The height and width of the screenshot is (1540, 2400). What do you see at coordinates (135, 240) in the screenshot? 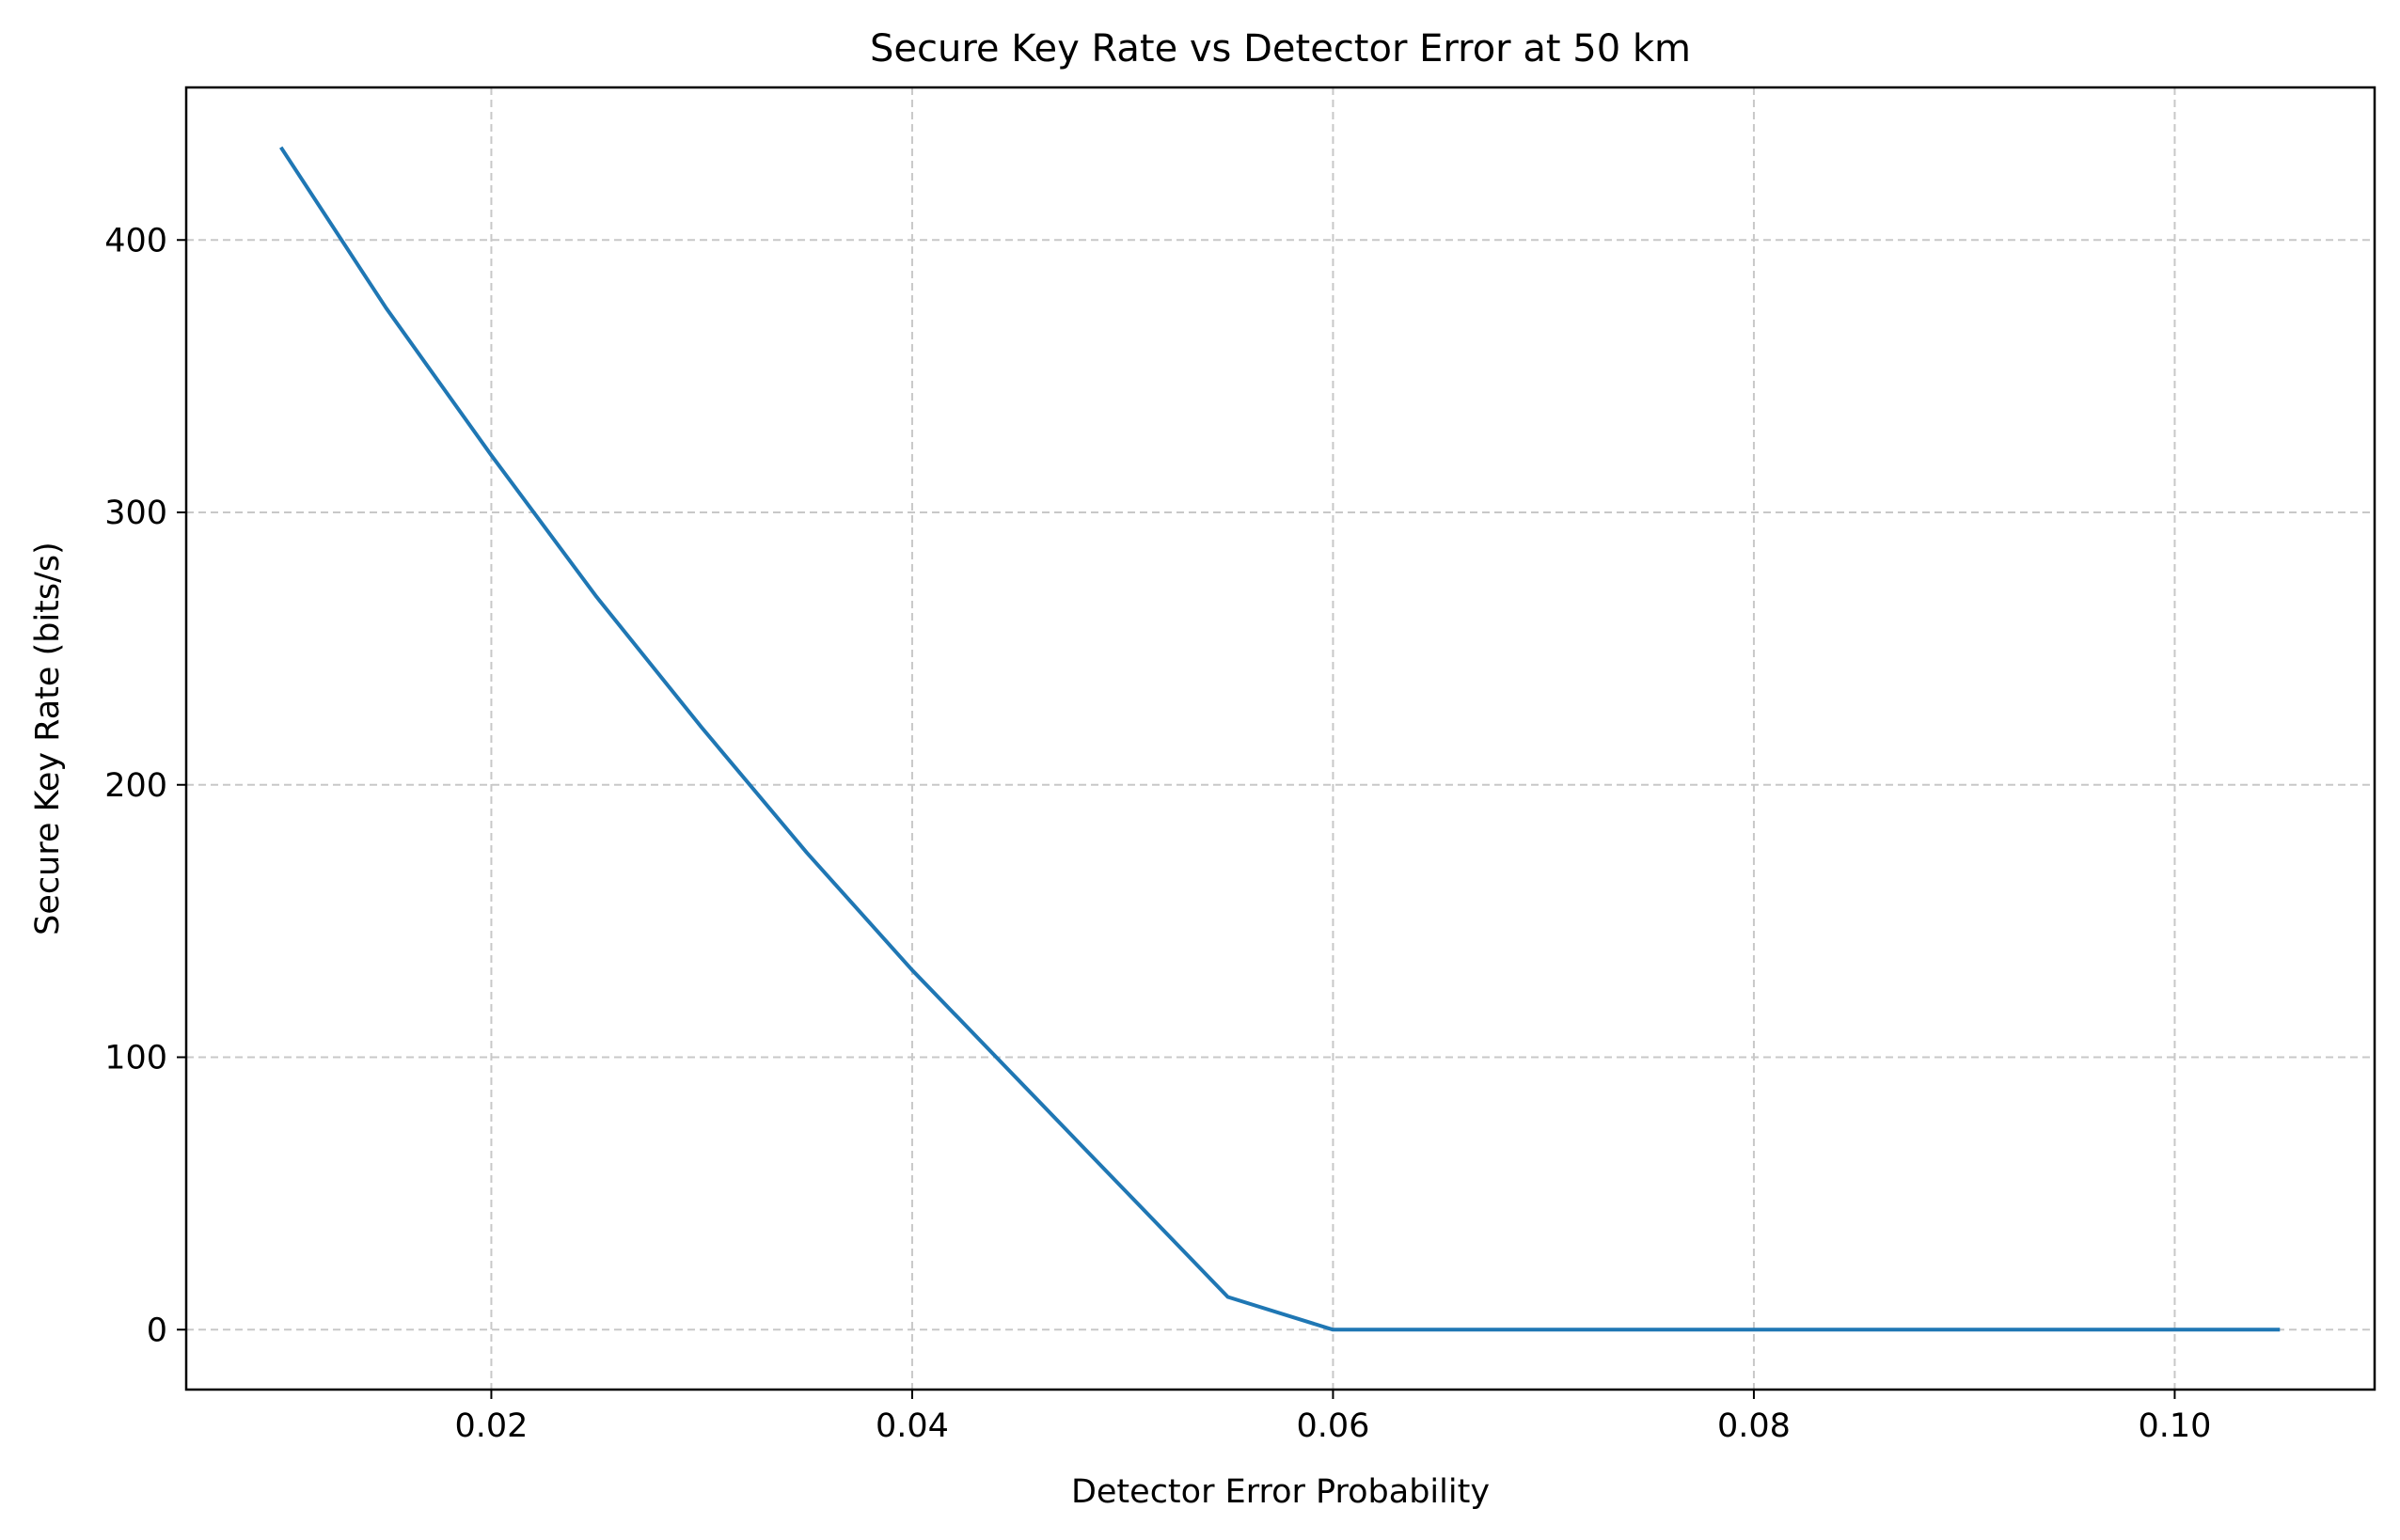
I see `y-tick-label: 400` at bounding box center [135, 240].